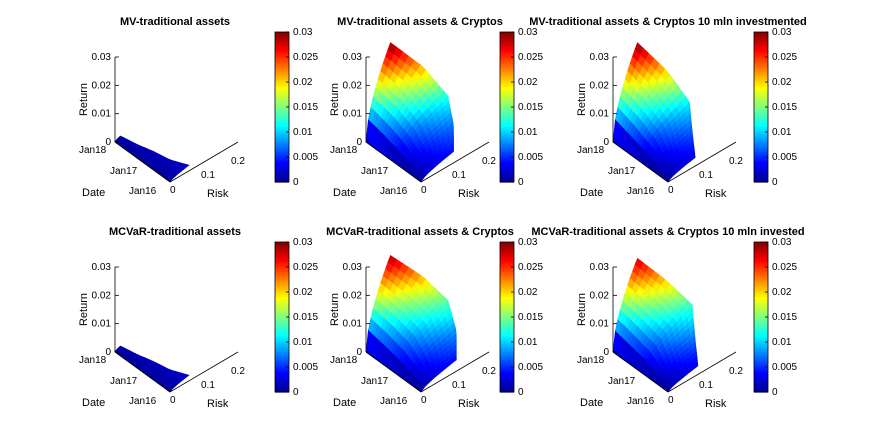 The image size is (887, 440). I want to click on date-axis, so click(640, 372).